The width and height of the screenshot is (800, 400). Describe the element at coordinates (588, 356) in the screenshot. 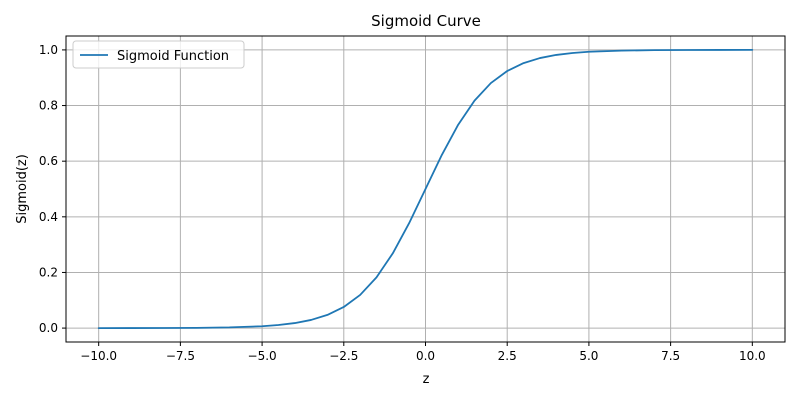

I see `x-tick-label: 5.0` at that location.